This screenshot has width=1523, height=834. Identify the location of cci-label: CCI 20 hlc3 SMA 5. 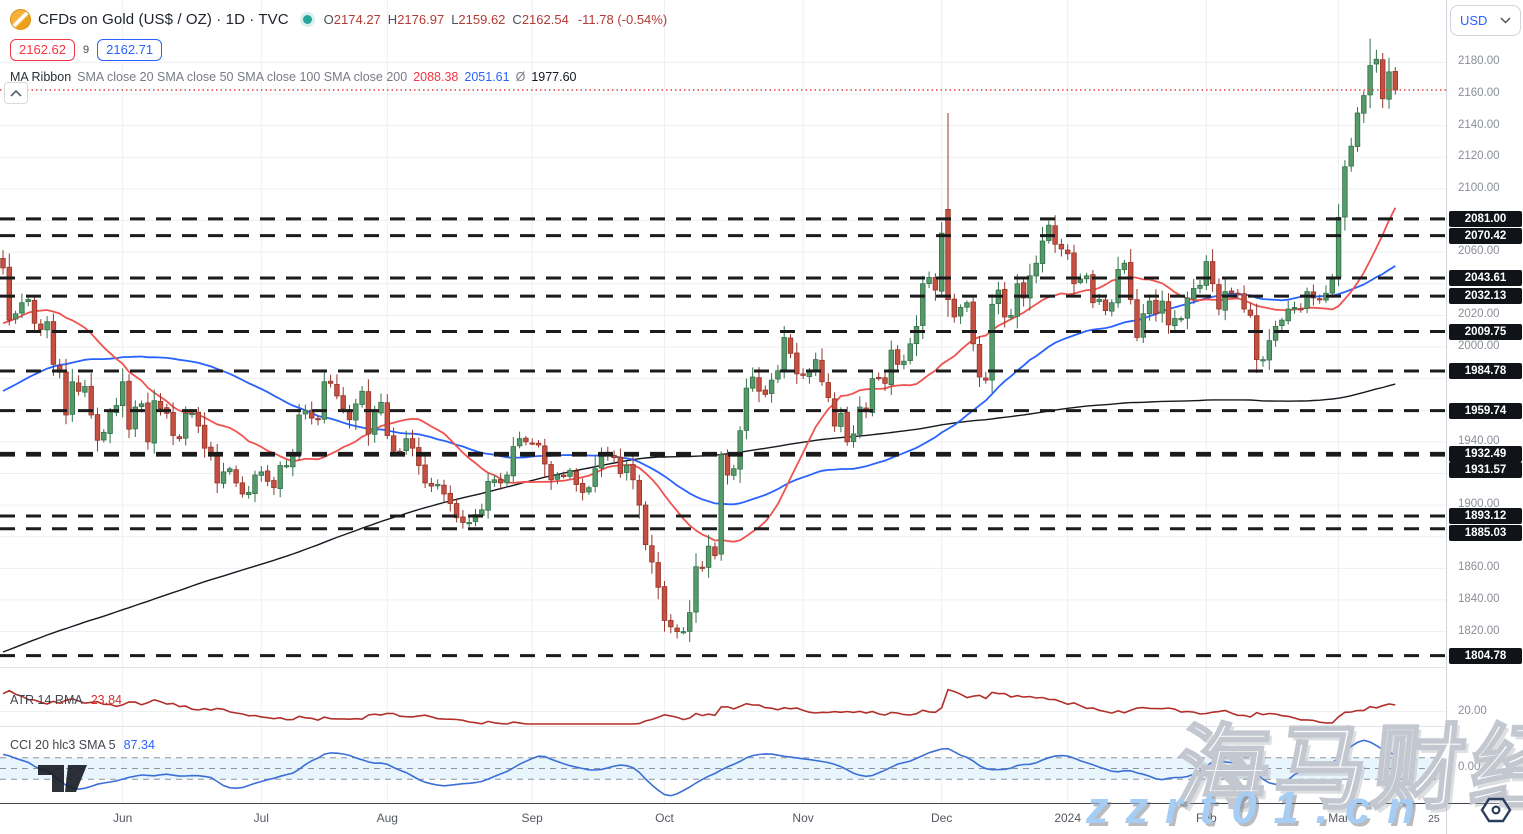
(63, 745).